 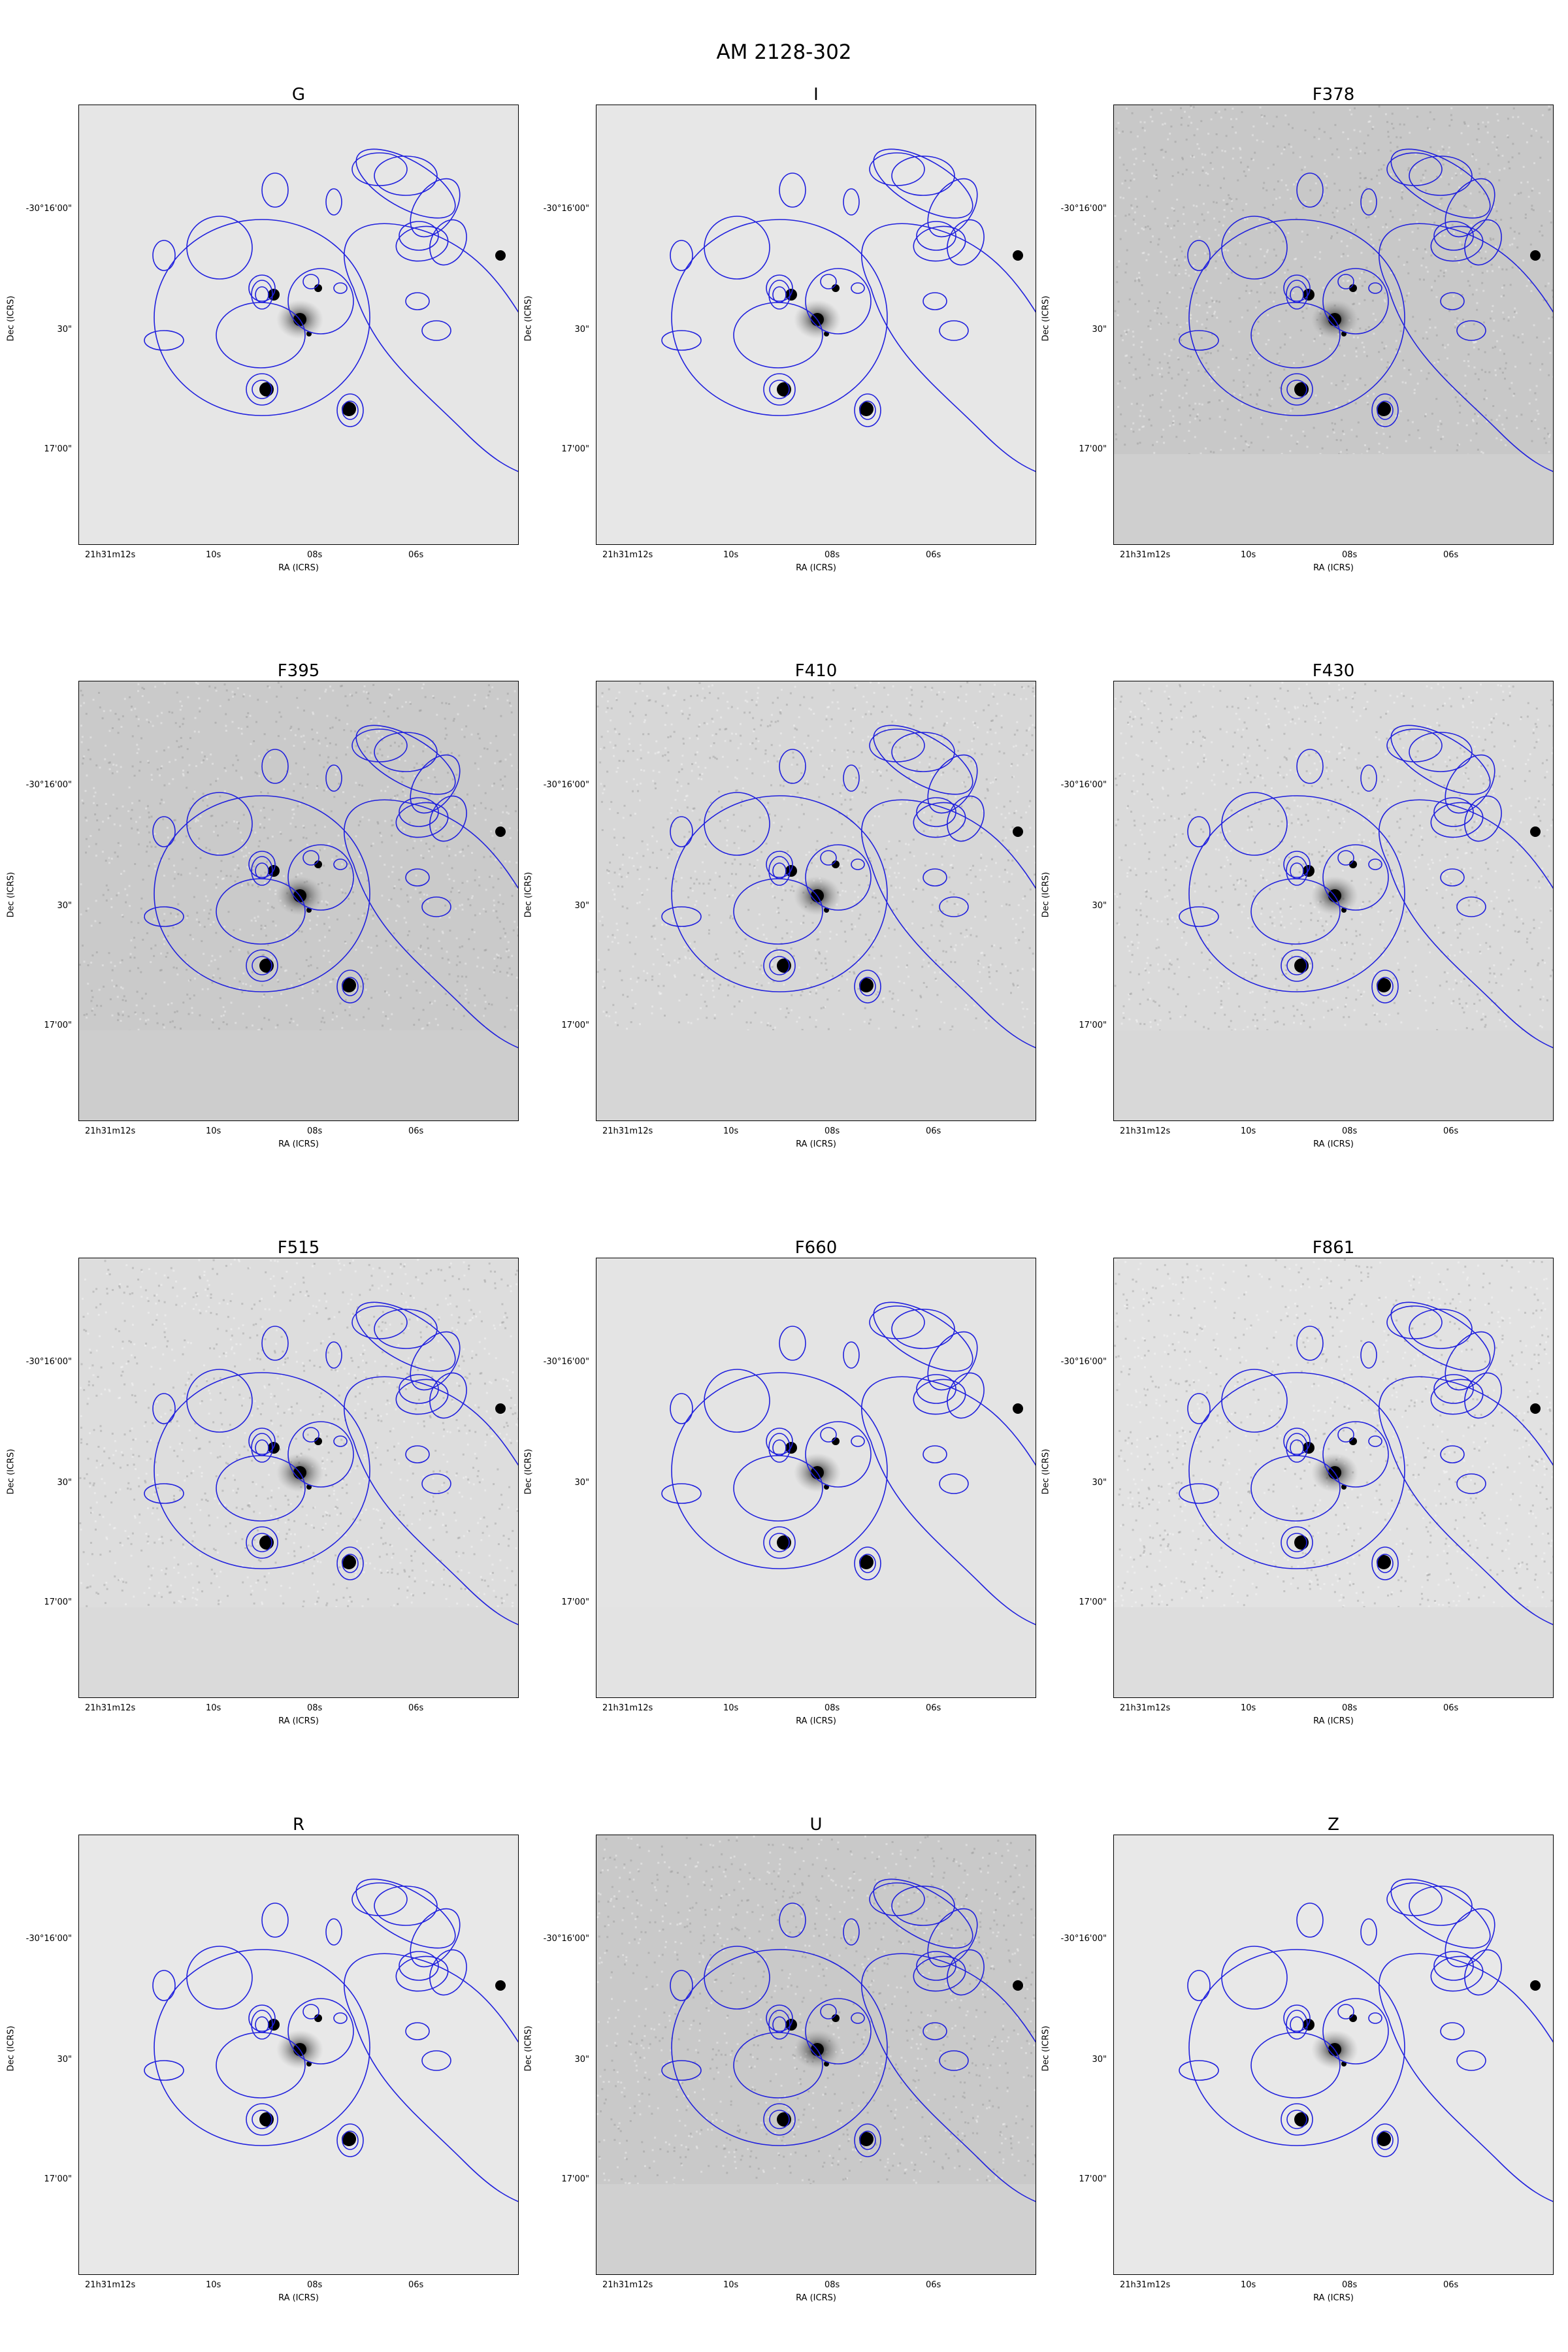 I want to click on x-axis-label: RA (ICRS), so click(x=1333, y=2298).